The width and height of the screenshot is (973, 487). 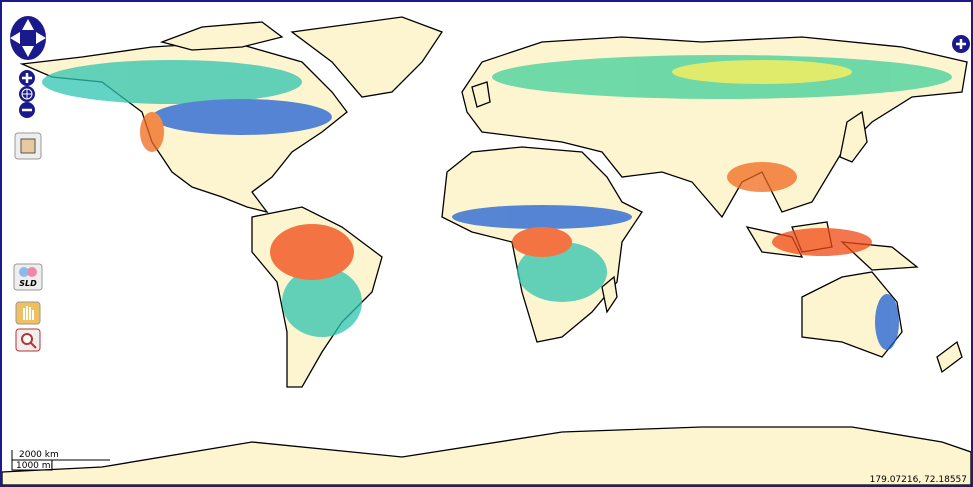 I want to click on madagascar, so click(x=609, y=294).